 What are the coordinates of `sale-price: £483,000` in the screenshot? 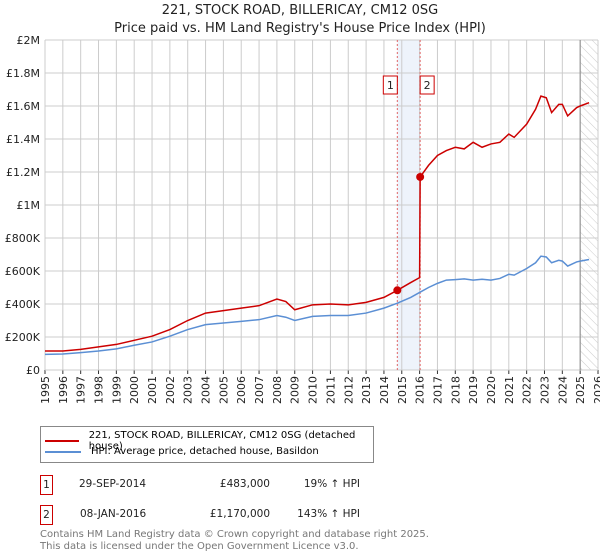 It's located at (244, 484).